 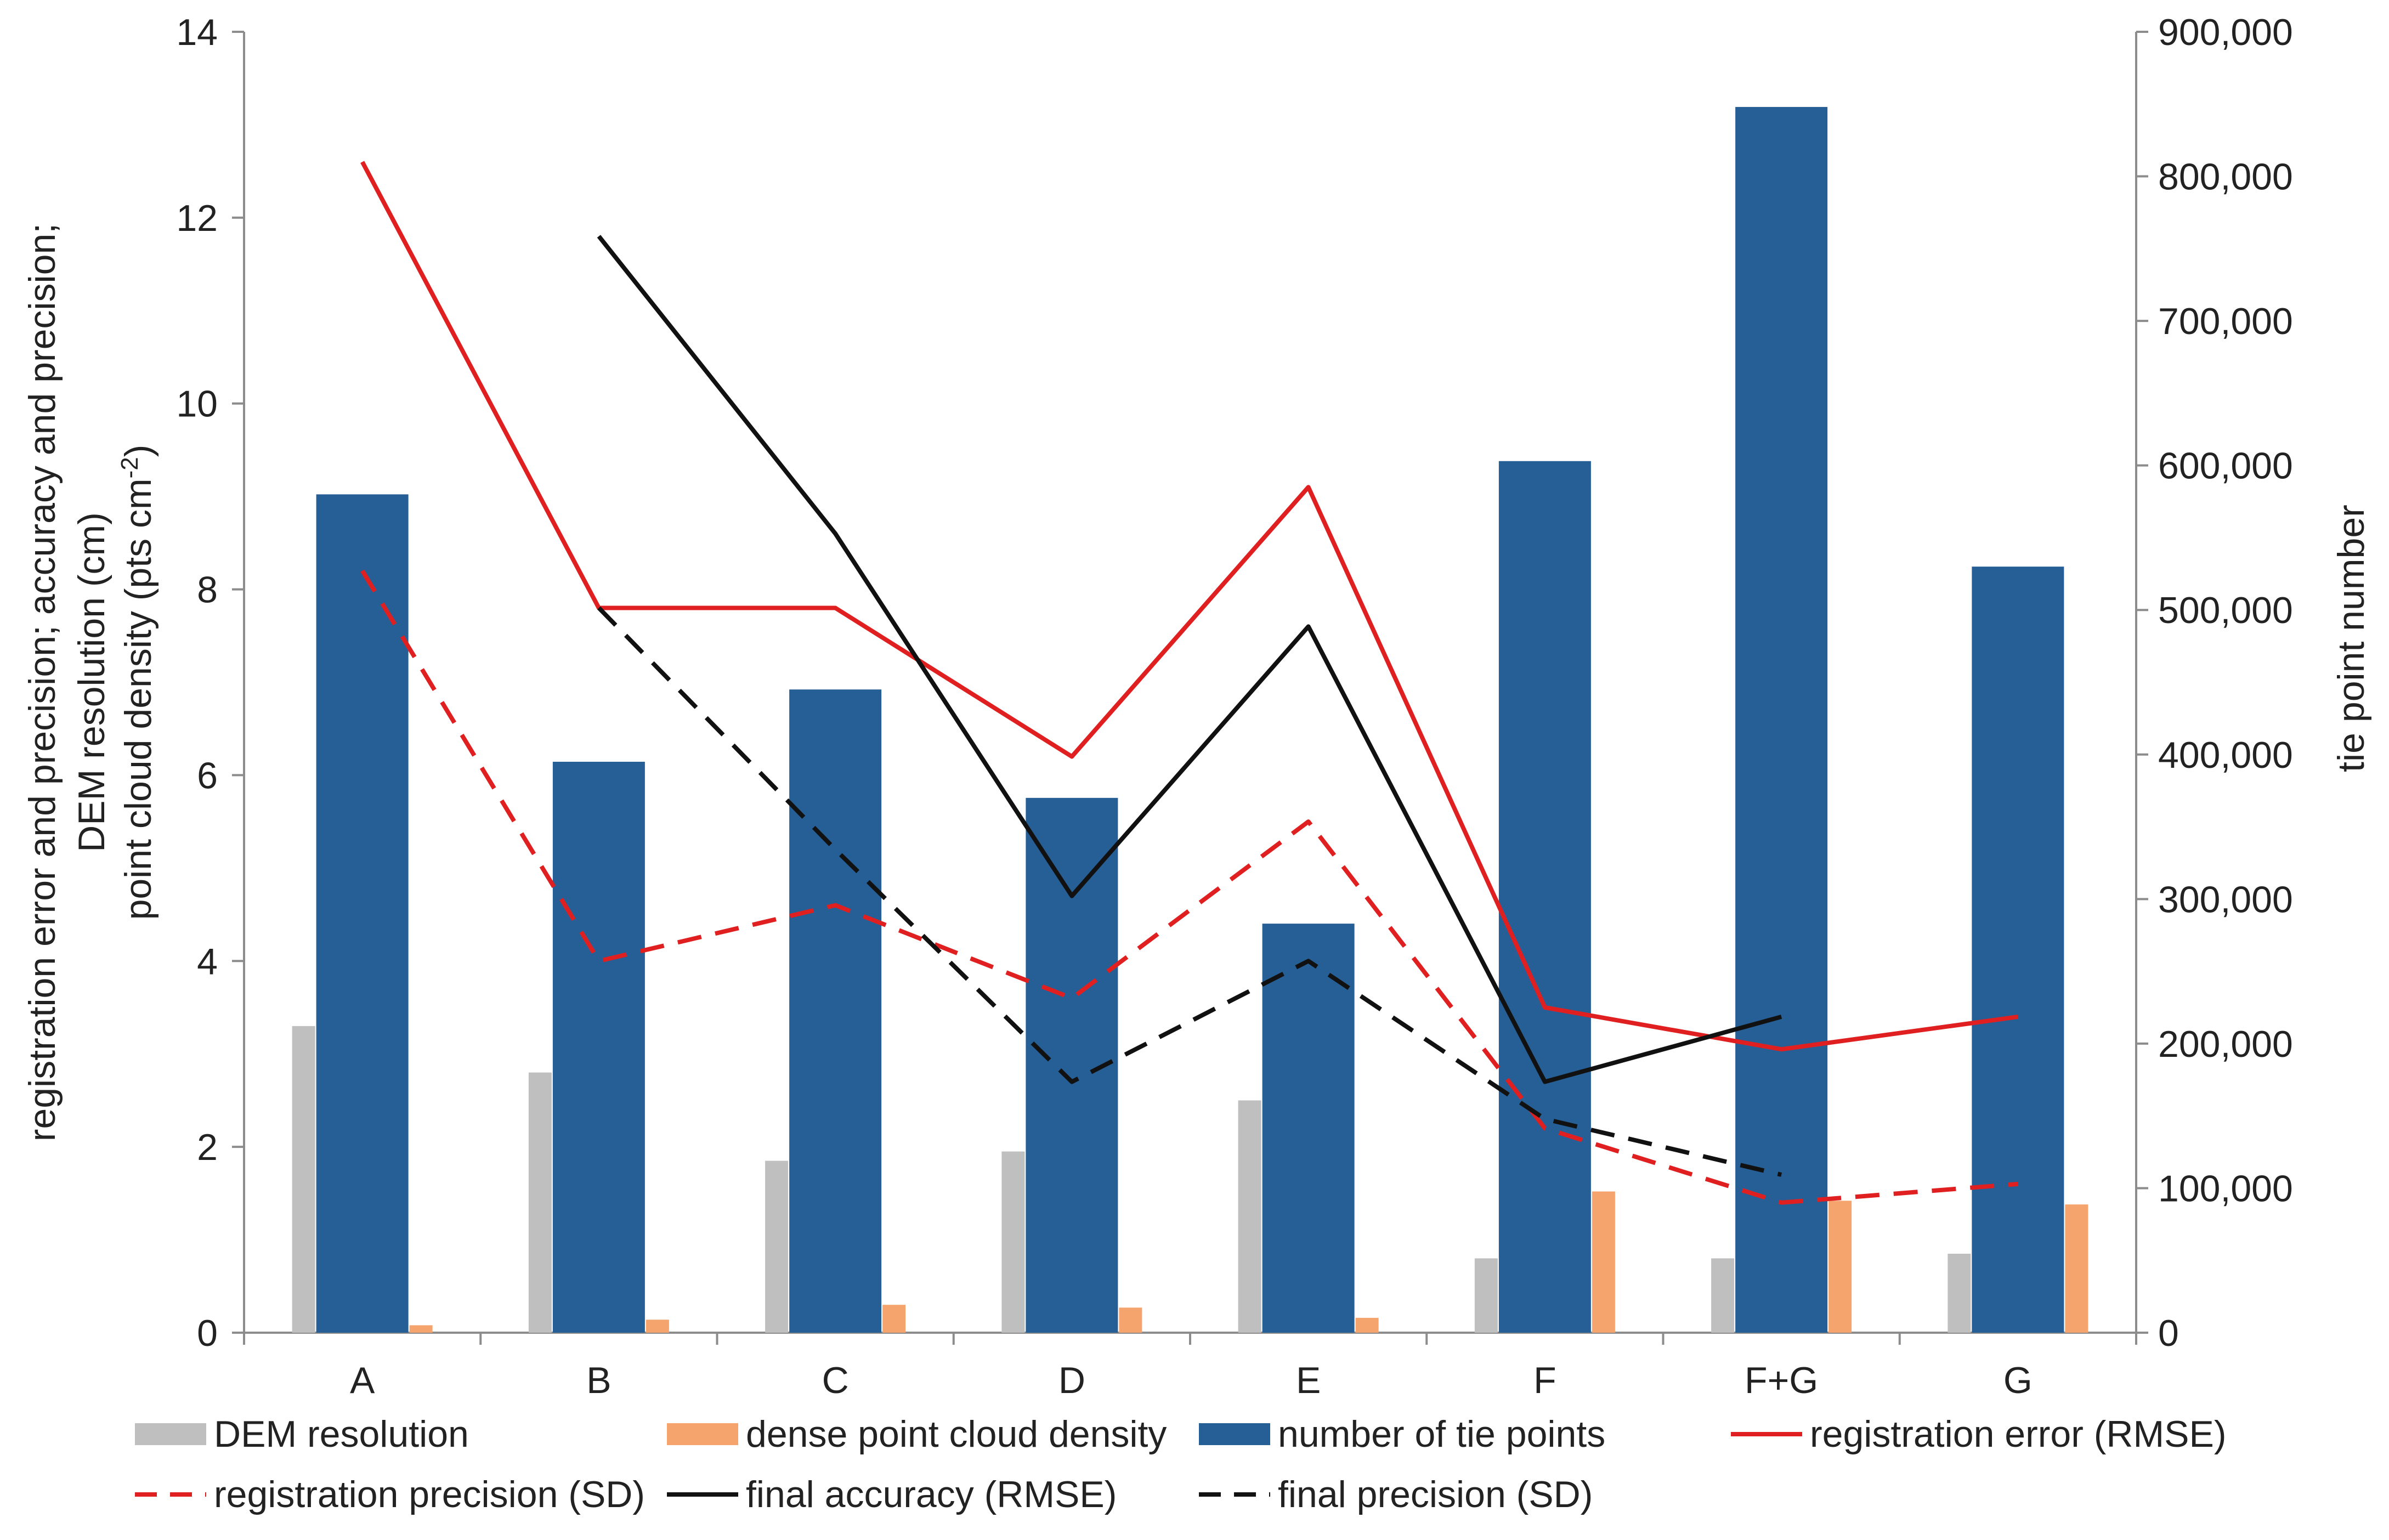 What do you see at coordinates (2018, 950) in the screenshot?
I see `bar-number-of-tie-points-g` at bounding box center [2018, 950].